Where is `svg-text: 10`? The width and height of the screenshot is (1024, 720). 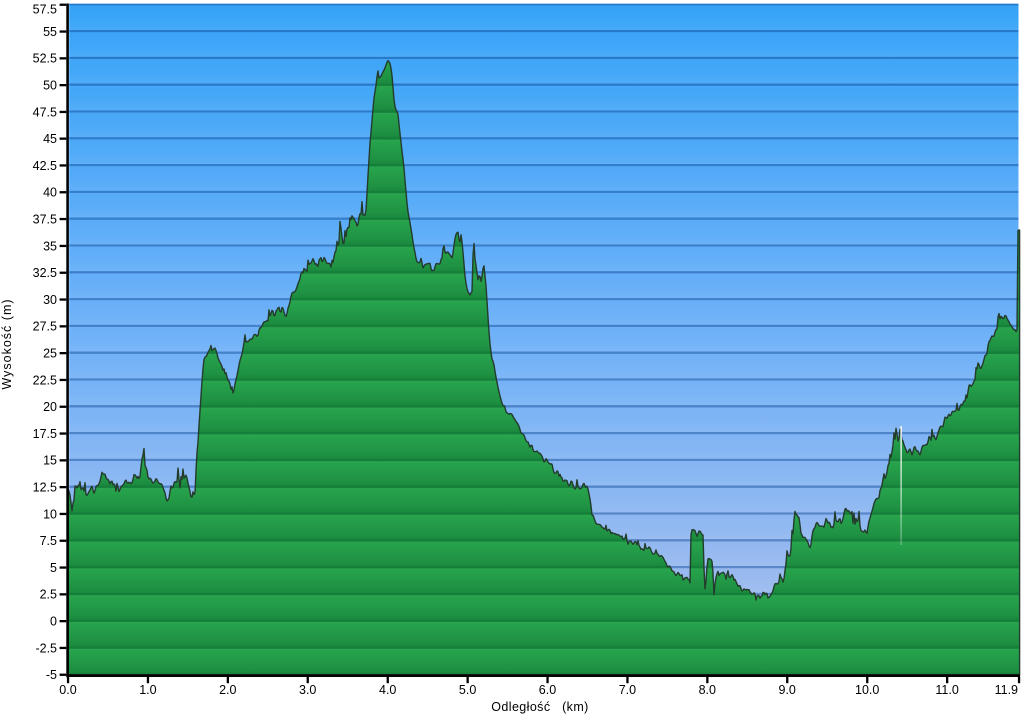
svg-text: 10 is located at coordinates (50, 514).